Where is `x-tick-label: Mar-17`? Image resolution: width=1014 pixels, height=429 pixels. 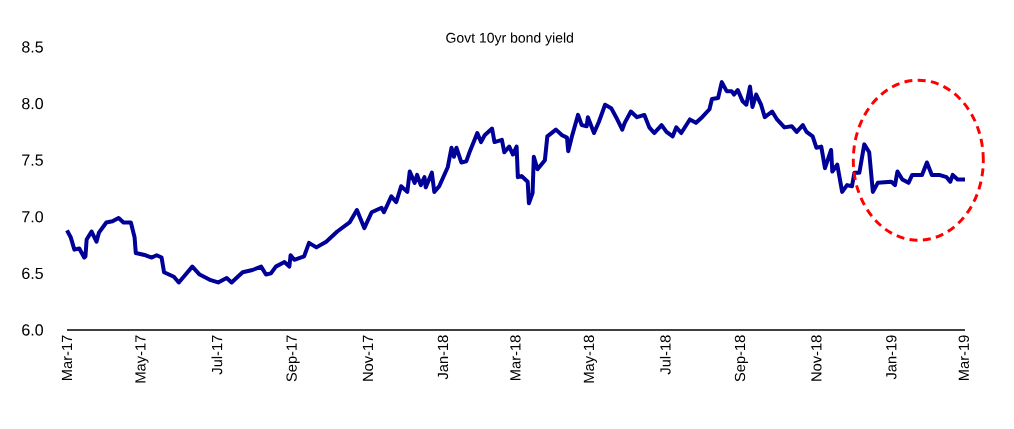 x-tick-label: Mar-17 is located at coordinates (67, 357).